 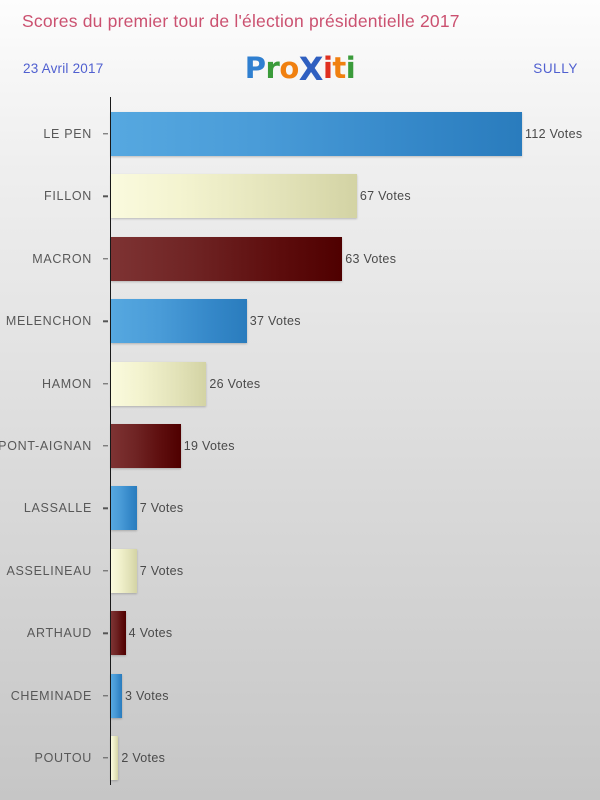 I want to click on logo-letter-t: t, so click(x=339, y=68).